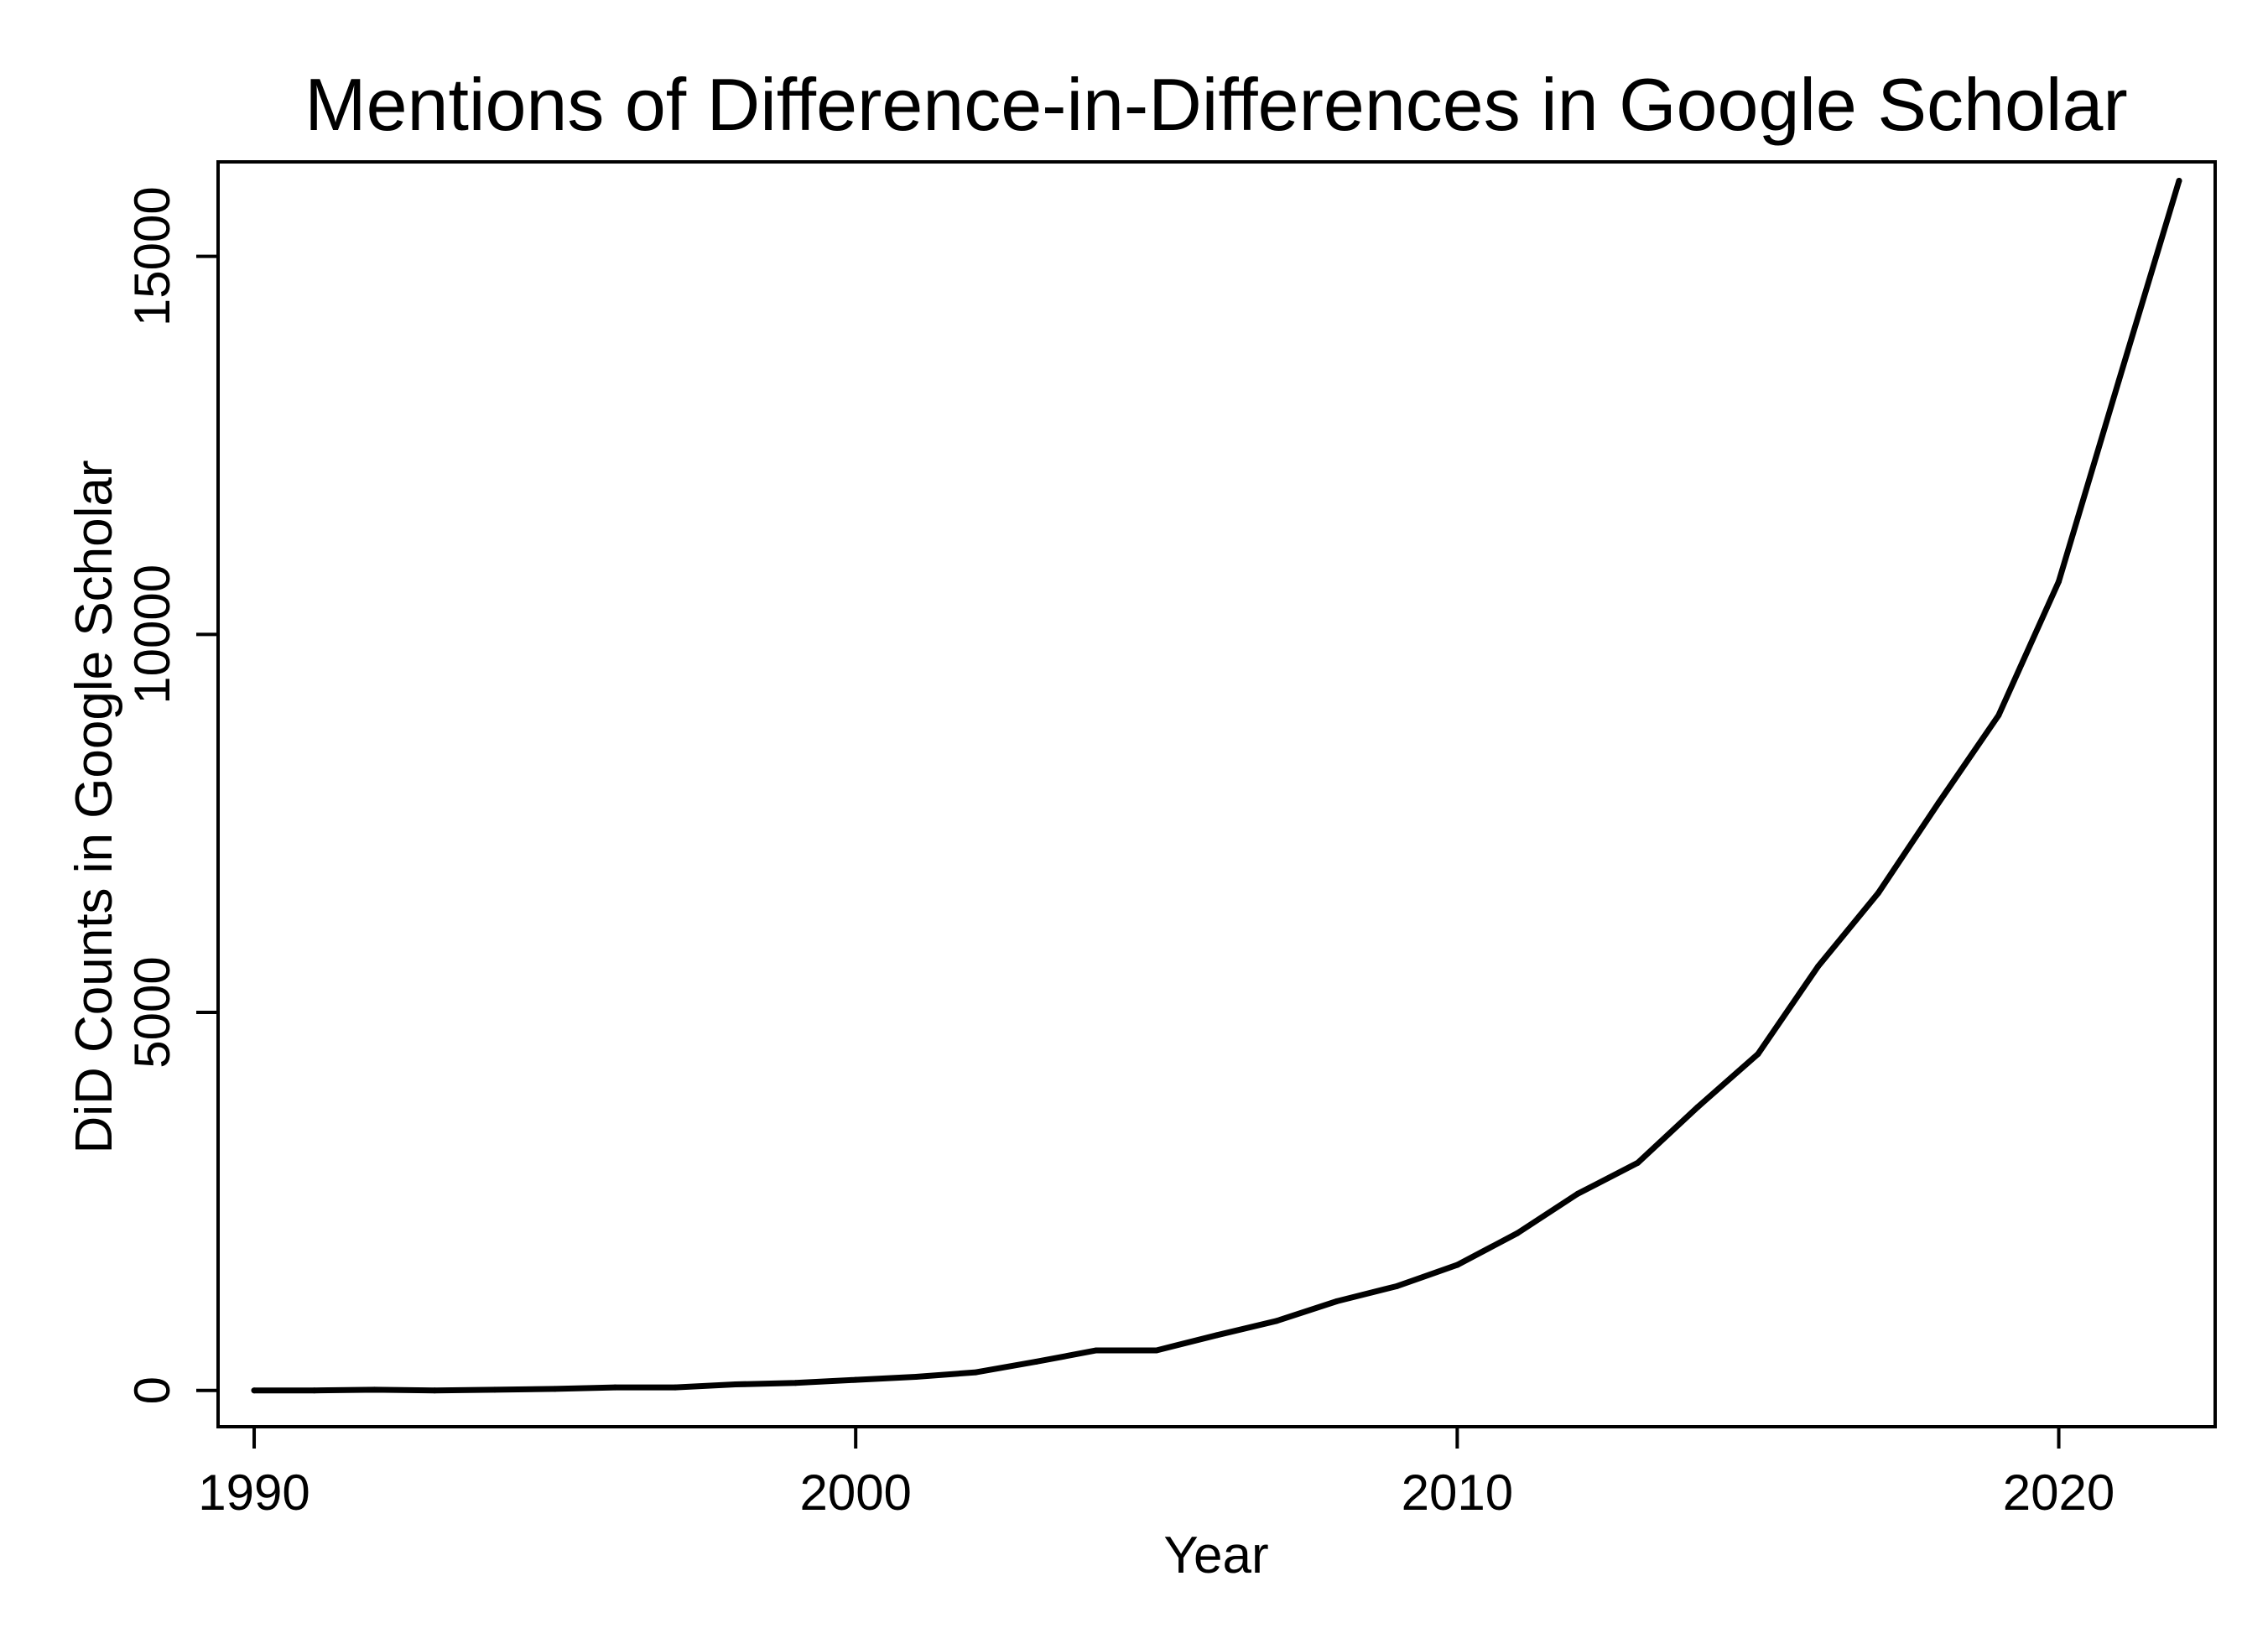 This screenshot has height=1649, width=2268. What do you see at coordinates (152, 634) in the screenshot?
I see `y-tick-label: 10000` at bounding box center [152, 634].